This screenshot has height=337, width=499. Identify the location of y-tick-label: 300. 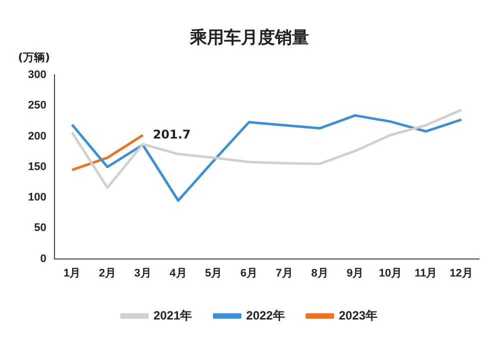
(37, 75).